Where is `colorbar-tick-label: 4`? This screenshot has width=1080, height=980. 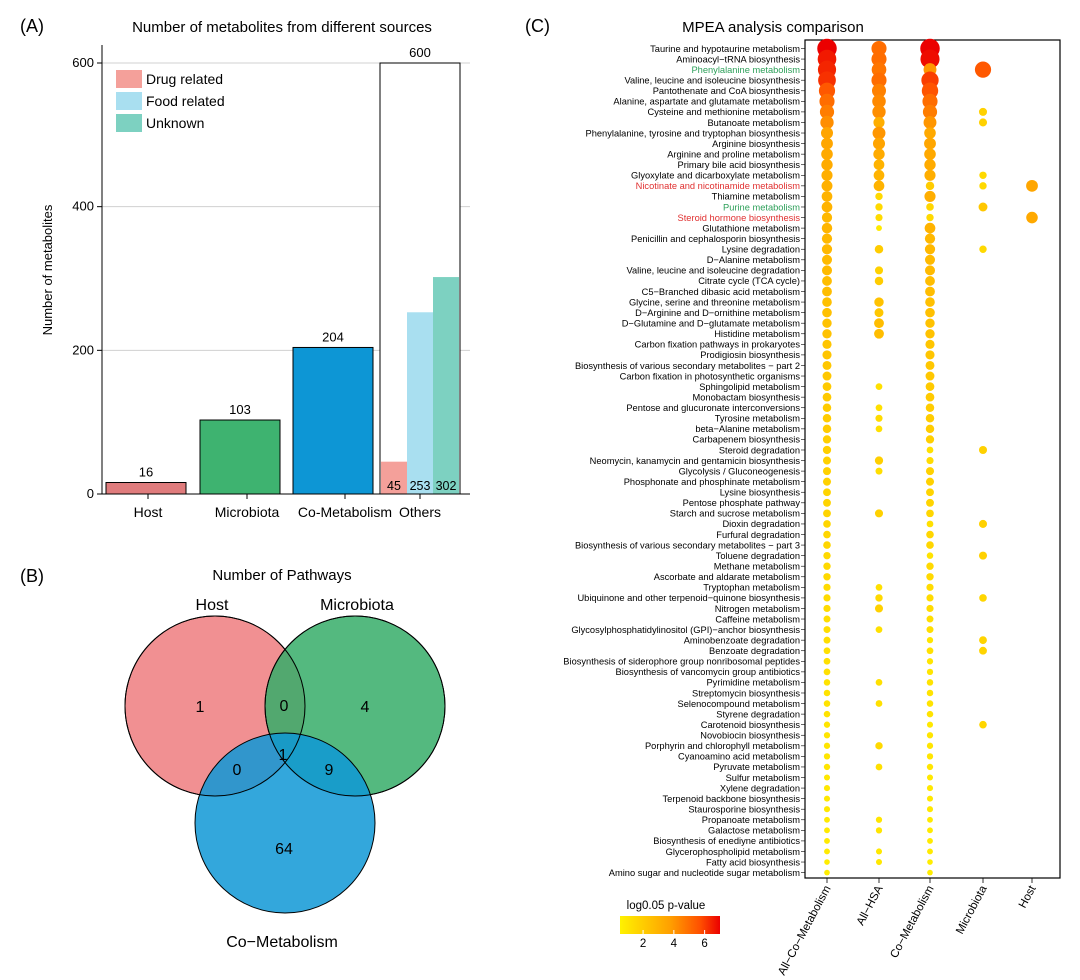
colorbar-tick-label: 4 is located at coordinates (674, 944).